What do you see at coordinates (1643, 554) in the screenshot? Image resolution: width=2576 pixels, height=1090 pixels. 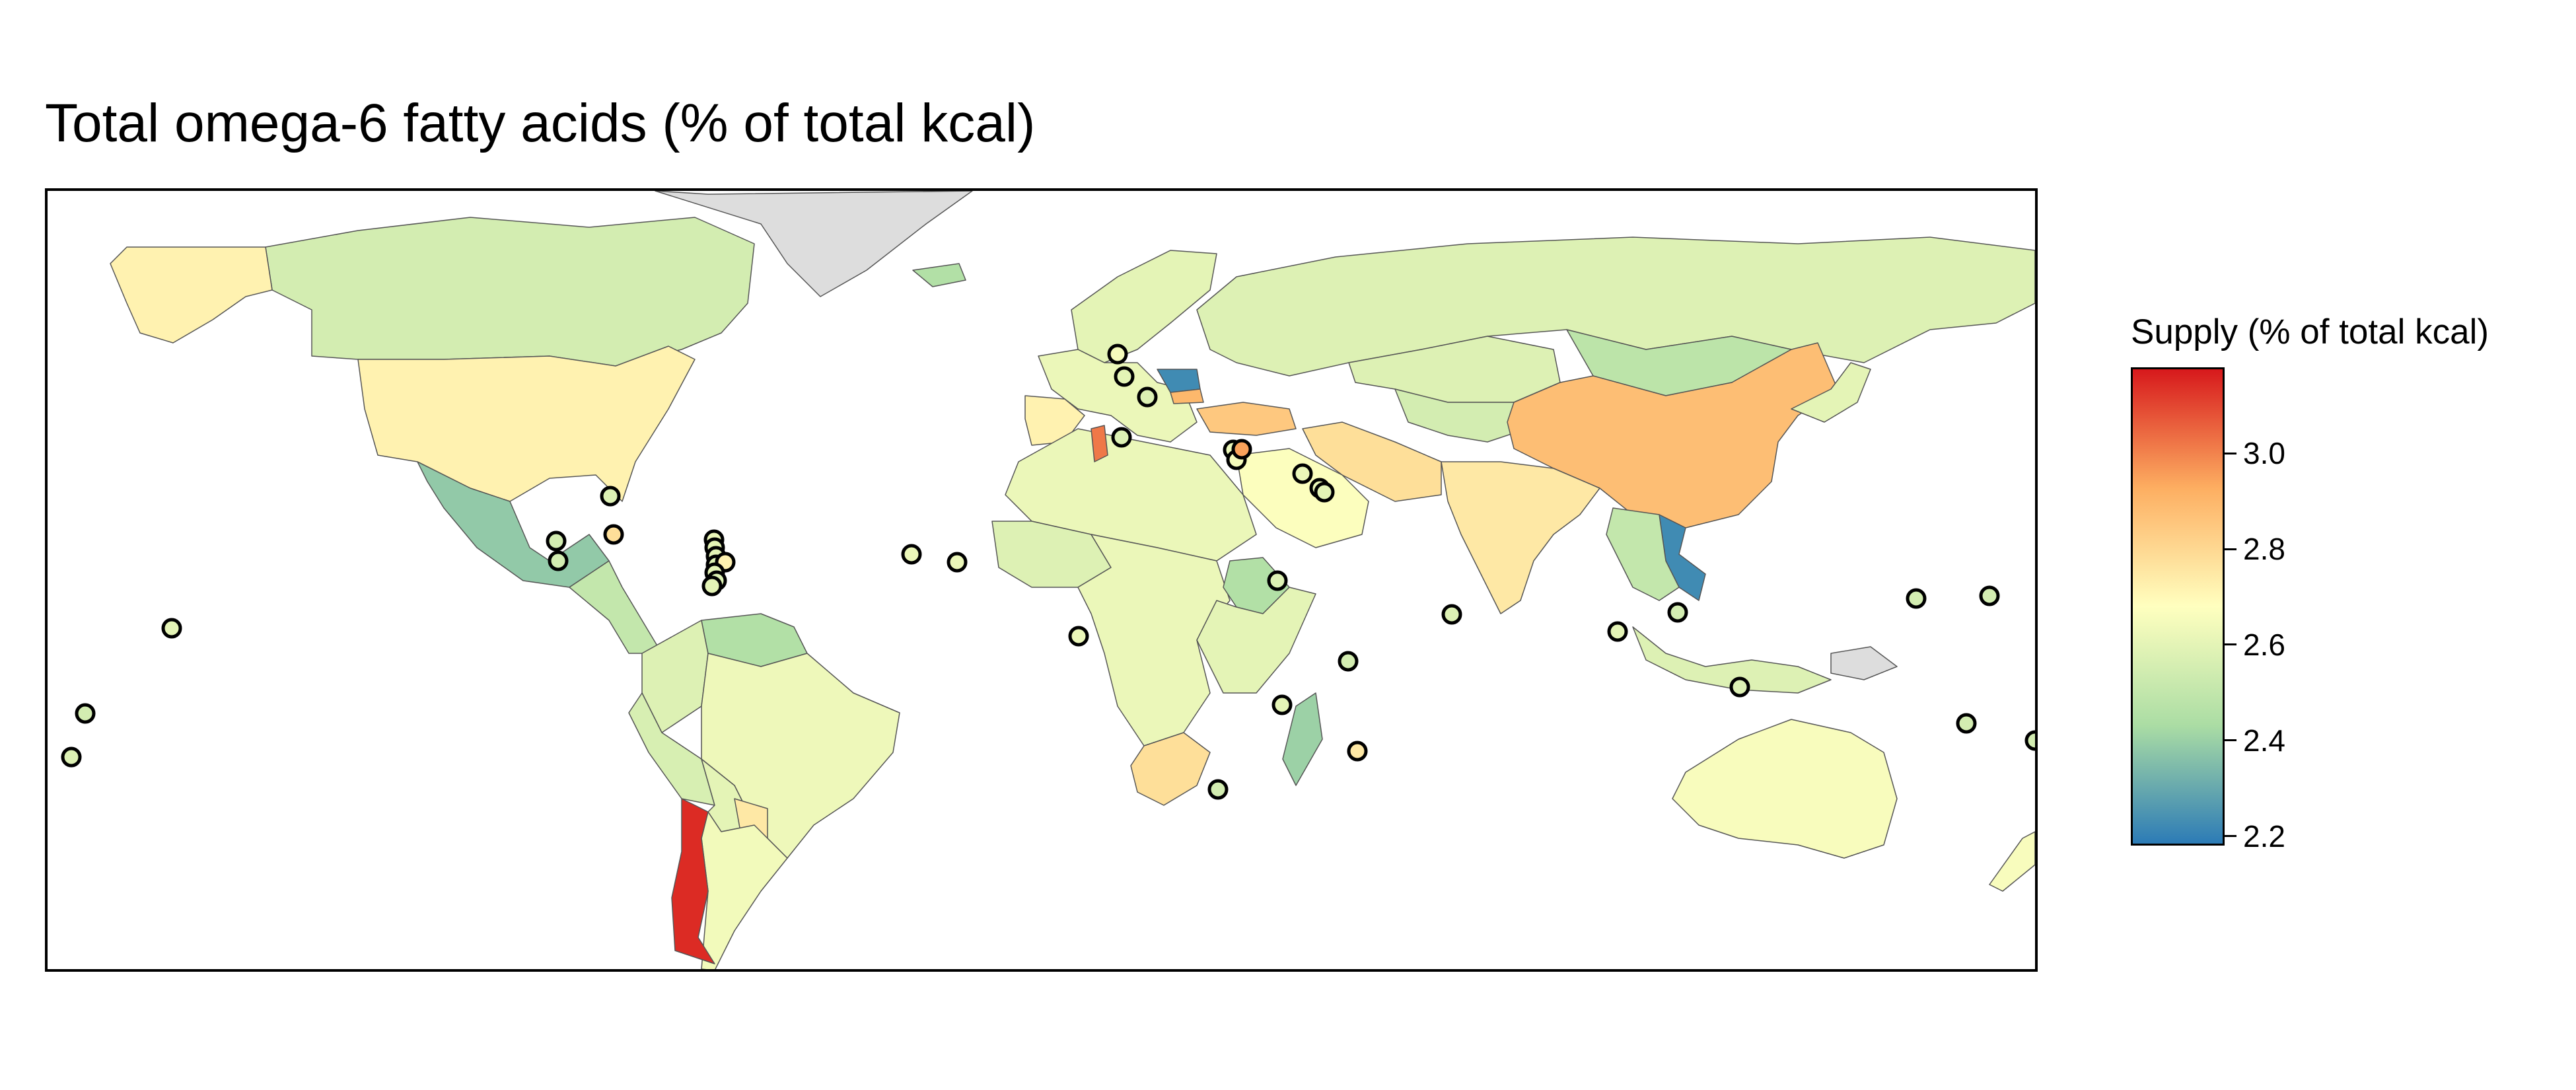 I see `region-southeast-asia` at bounding box center [1643, 554].